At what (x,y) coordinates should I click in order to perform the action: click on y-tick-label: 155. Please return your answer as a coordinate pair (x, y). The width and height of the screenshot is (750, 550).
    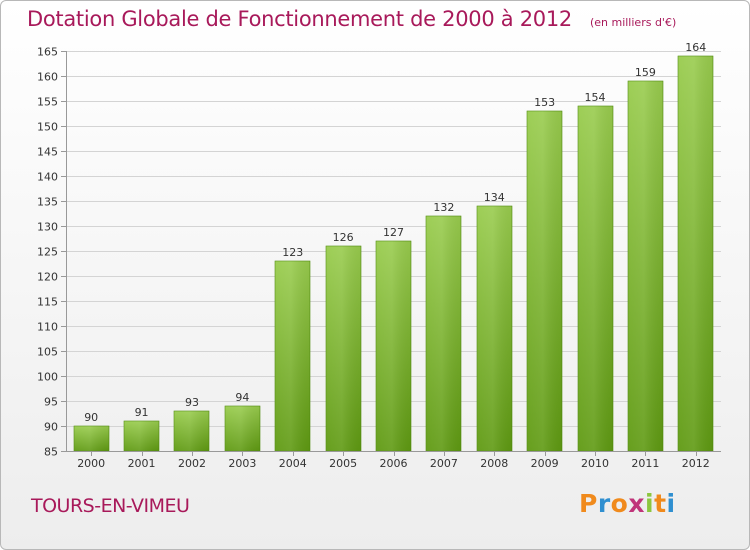
    Looking at the image, I should click on (47, 102).